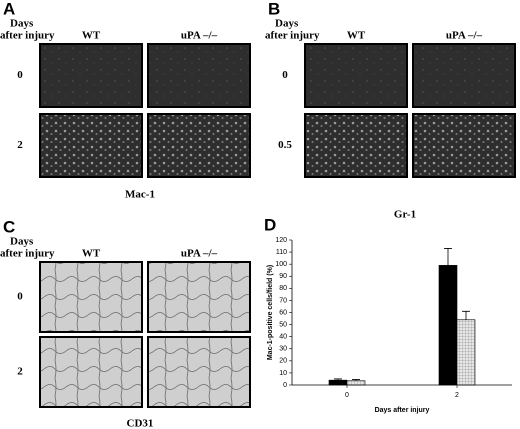  Describe the element at coordinates (9, 226) in the screenshot. I see `panel-letter: C` at that location.